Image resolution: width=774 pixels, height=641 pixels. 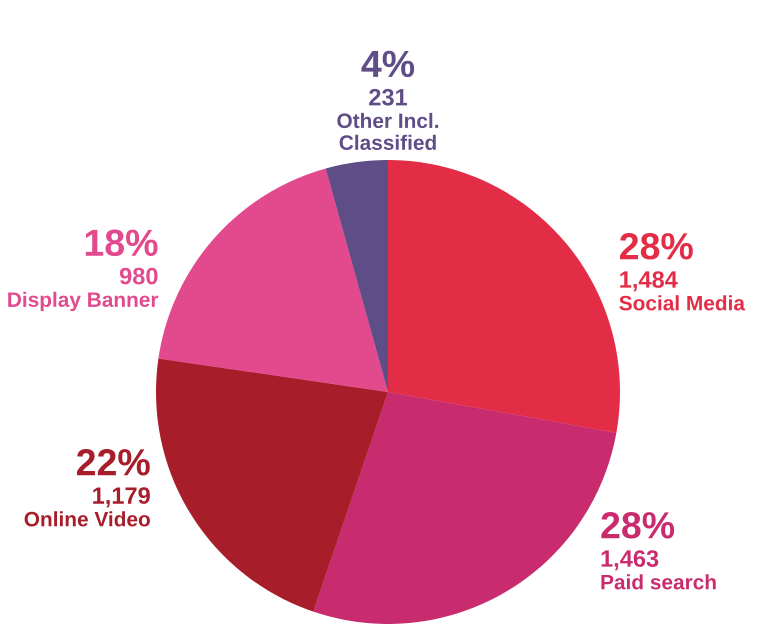 What do you see at coordinates (139, 276) in the screenshot?
I see `data-label: 980` at bounding box center [139, 276].